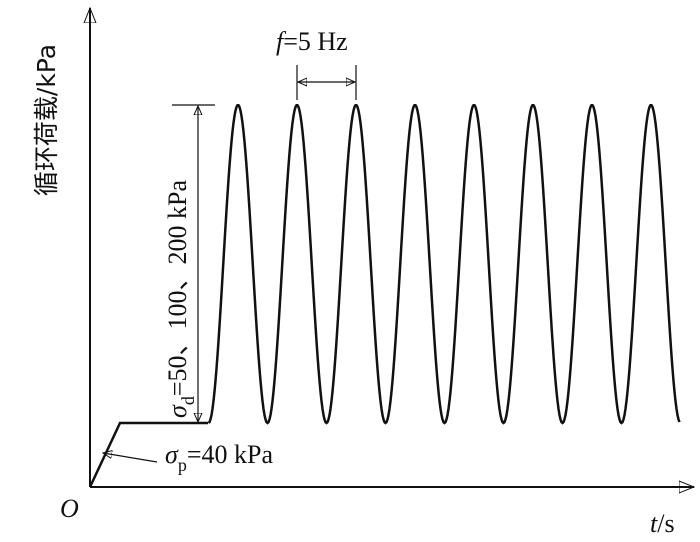  What do you see at coordinates (172, 454) in the screenshot?
I see `confining-symbol: σ` at bounding box center [172, 454].